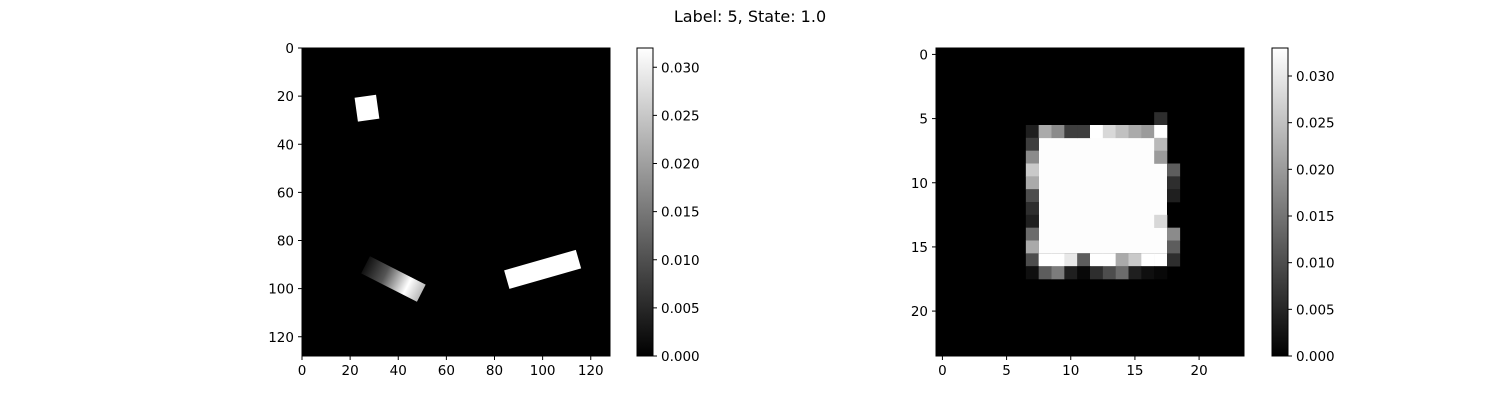  Describe the element at coordinates (446, 371) in the screenshot. I see `x-tick-label: 60` at that location.